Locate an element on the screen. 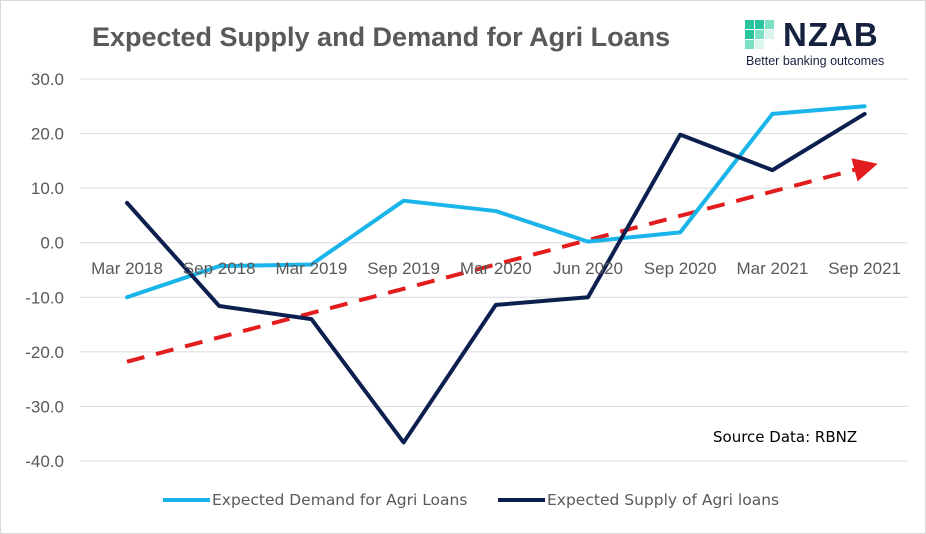 Image resolution: width=926 pixels, height=534 pixels. x-tick-label: Sep 2018 is located at coordinates (219, 268).